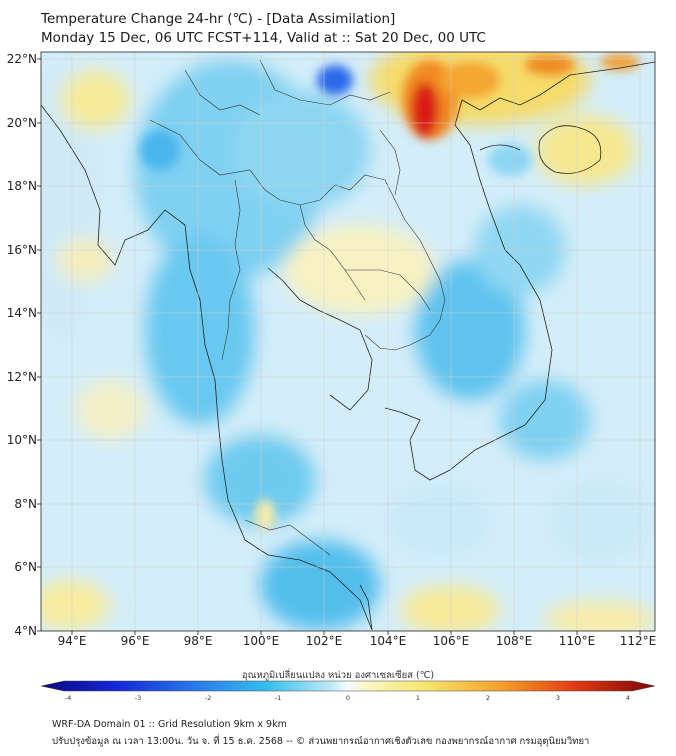 The image size is (676, 756). Describe the element at coordinates (451, 641) in the screenshot. I see `x-tick-label: 106°E` at that location.